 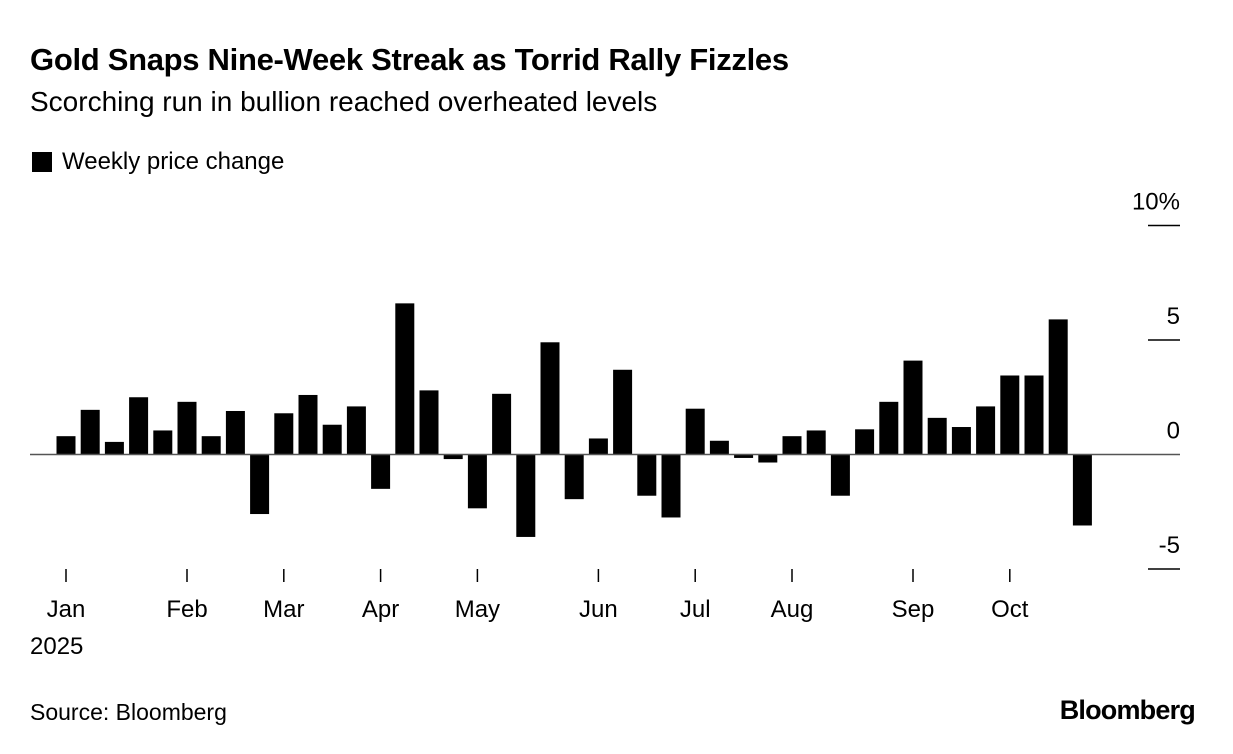 I want to click on y-tick-label: -5, so click(x=1169, y=545).